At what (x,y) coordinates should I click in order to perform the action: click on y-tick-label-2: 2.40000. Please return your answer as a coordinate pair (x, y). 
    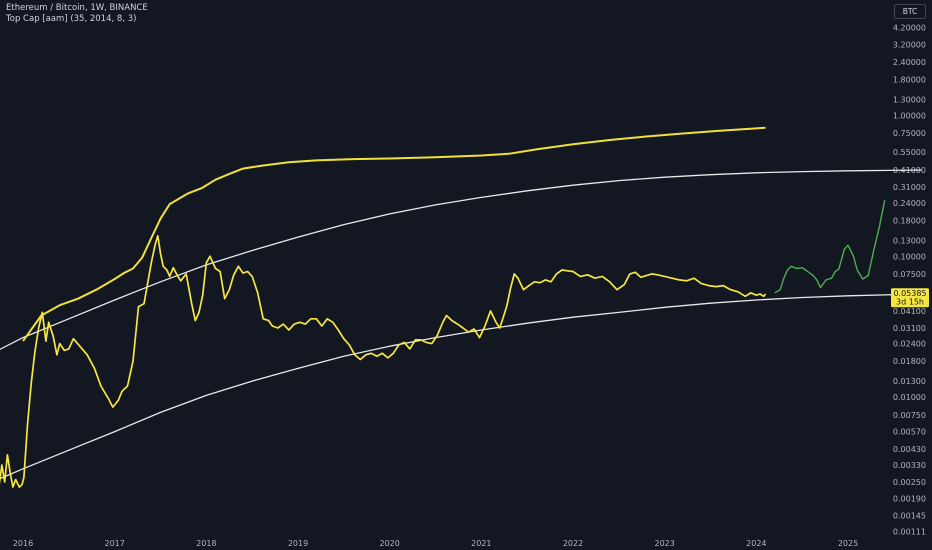
    Looking at the image, I should click on (909, 62).